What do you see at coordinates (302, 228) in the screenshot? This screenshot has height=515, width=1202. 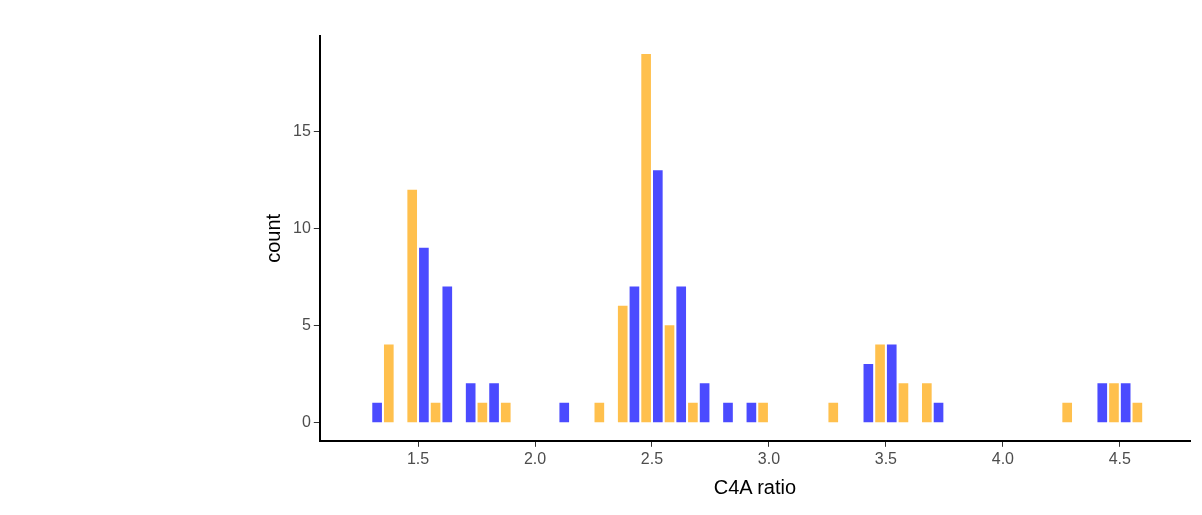 I see `y-tick-label: 10` at bounding box center [302, 228].